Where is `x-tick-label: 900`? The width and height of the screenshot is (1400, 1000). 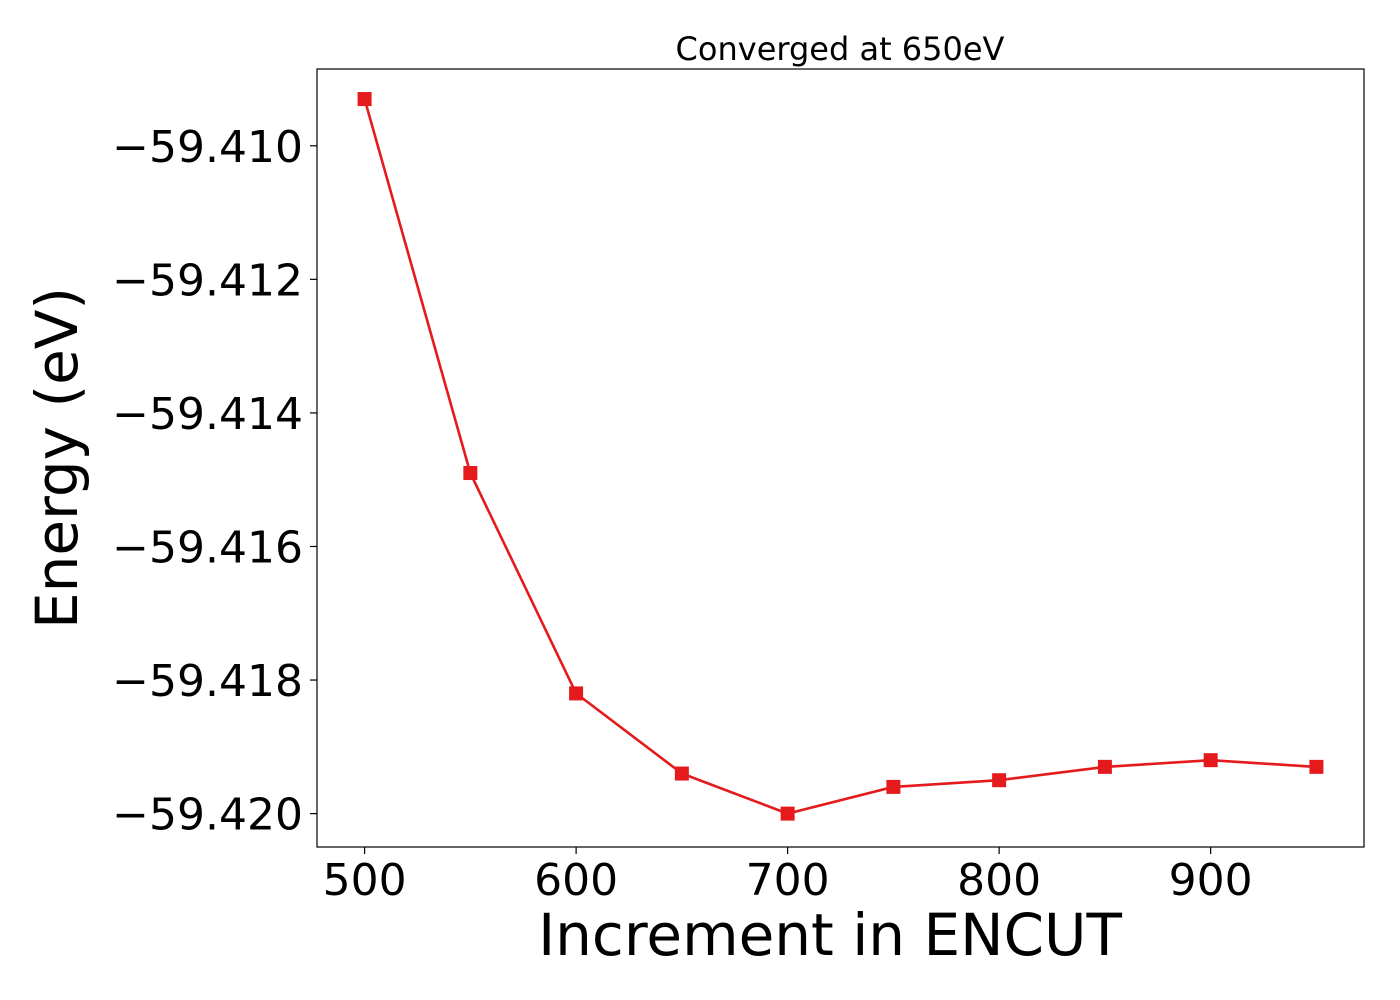 x-tick-label: 900 is located at coordinates (1211, 880).